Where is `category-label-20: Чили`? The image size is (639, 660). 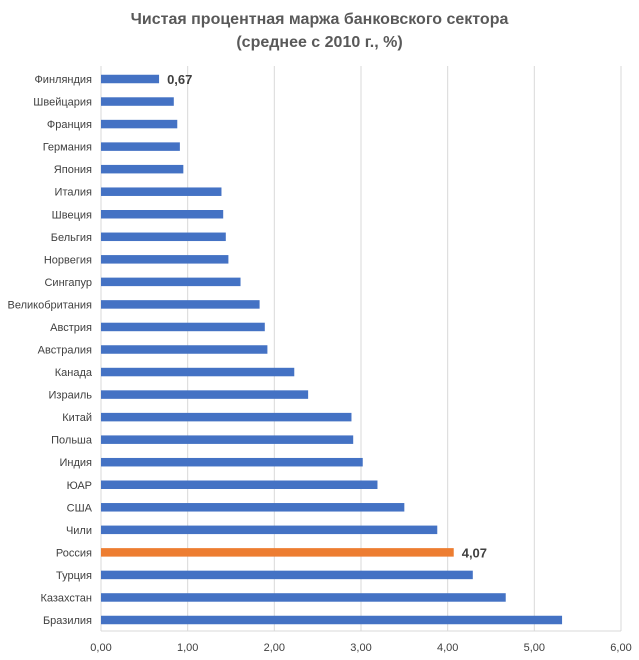 category-label-20: Чили is located at coordinates (79, 531).